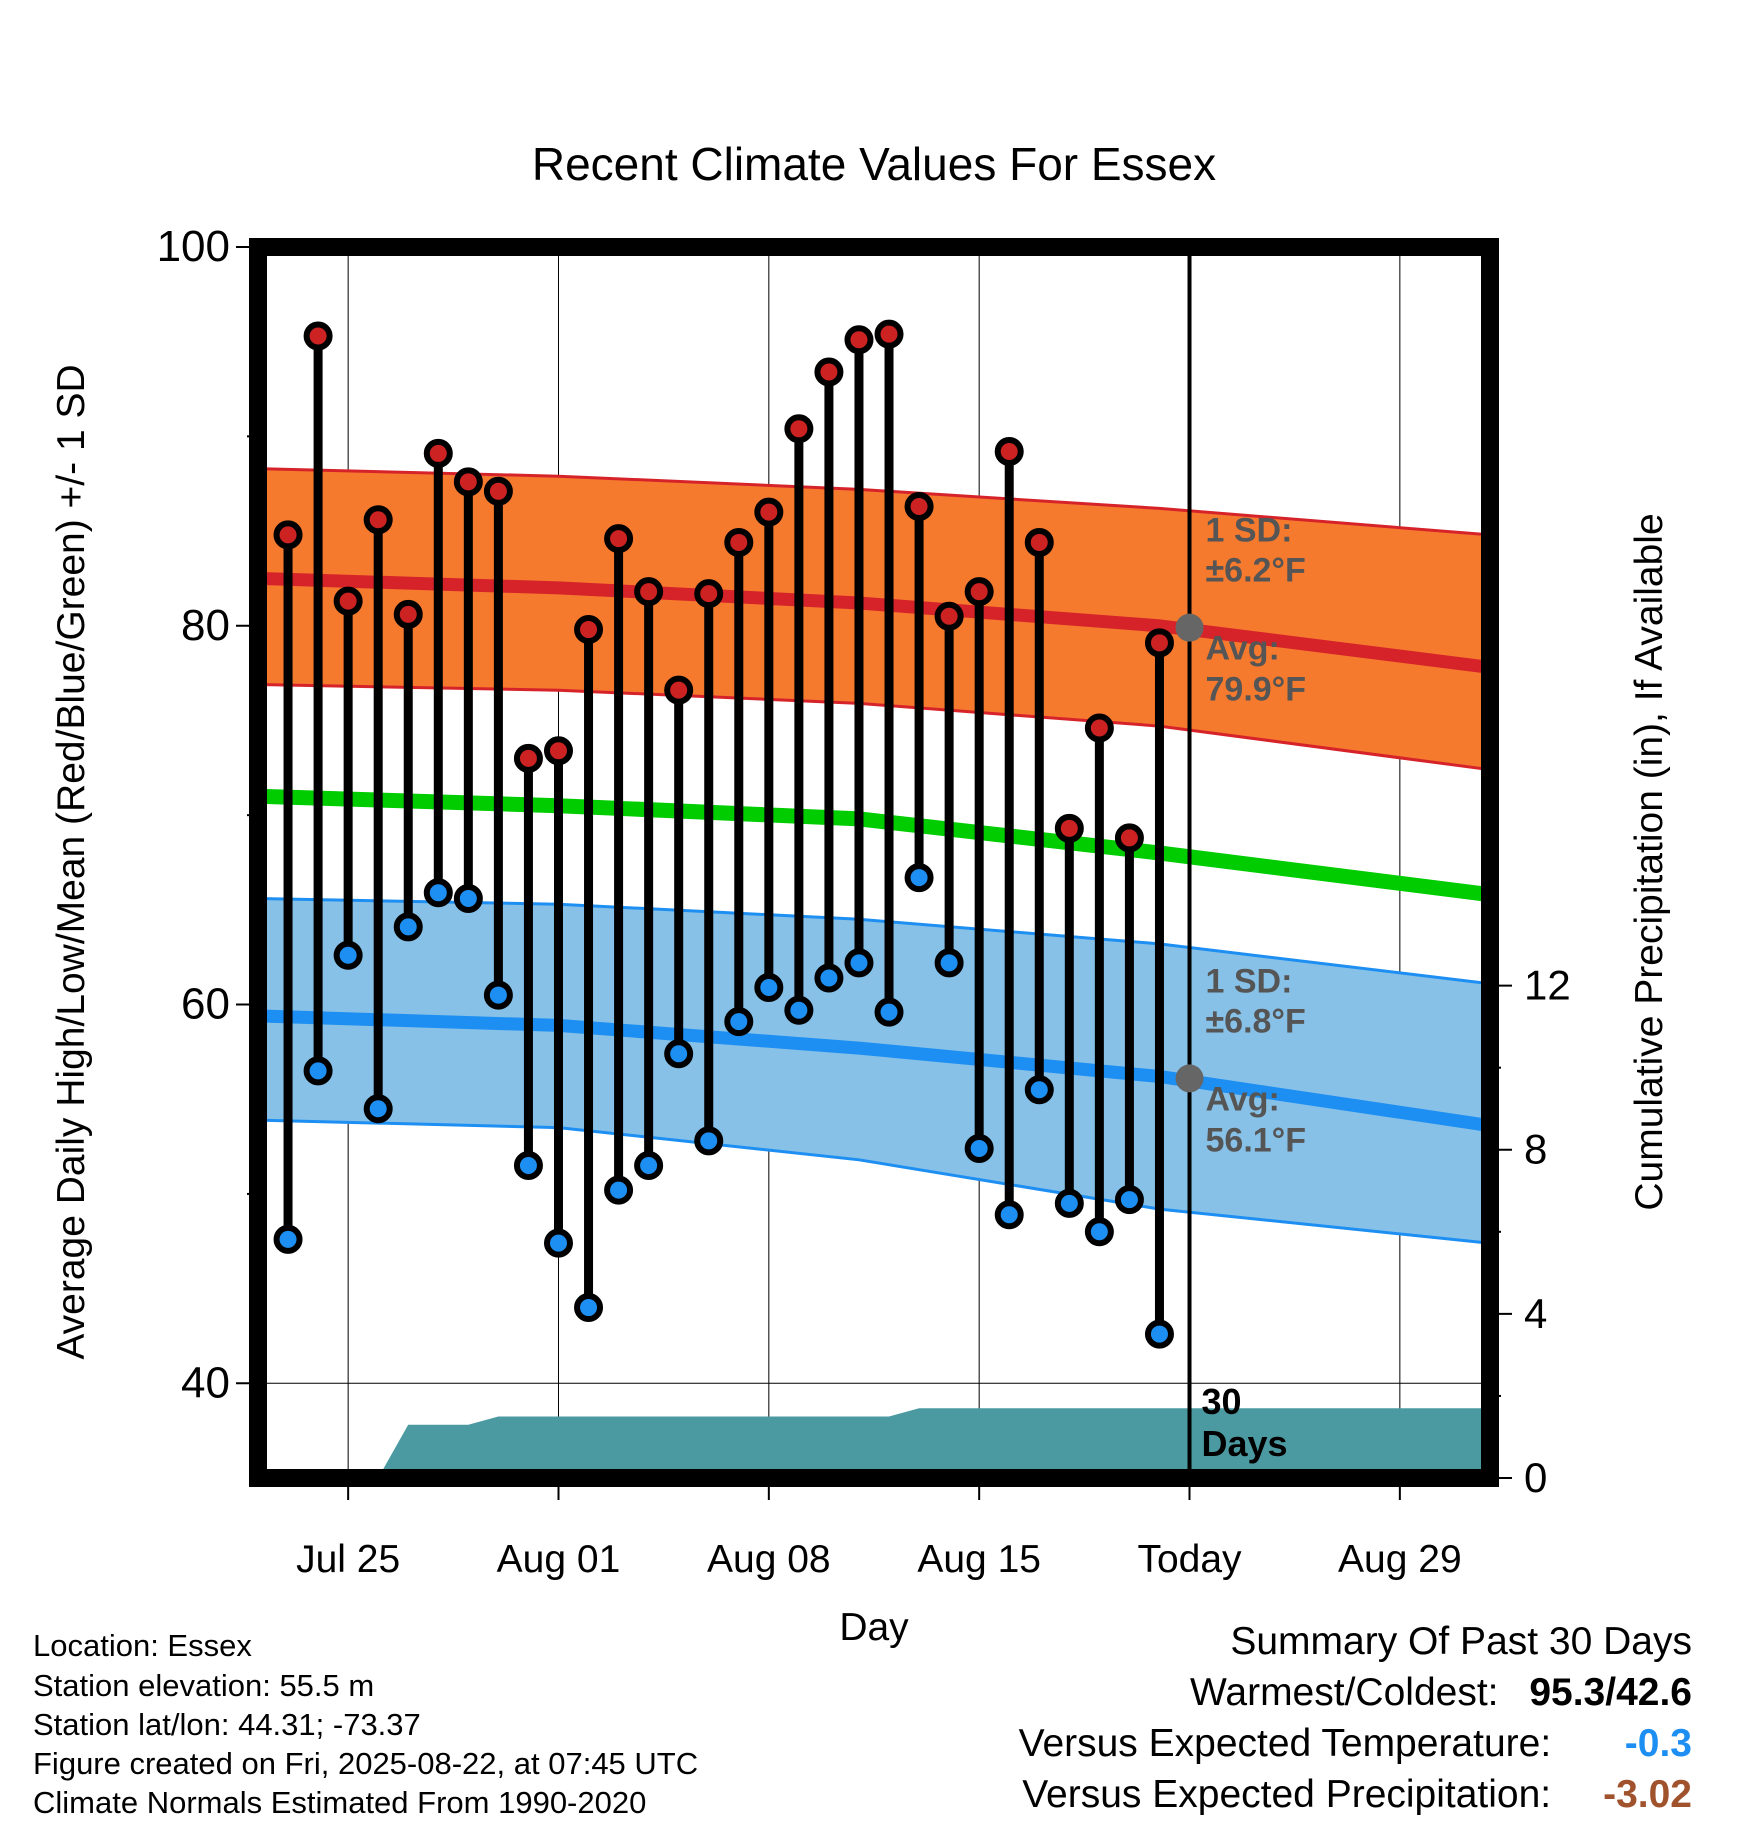  What do you see at coordinates (559, 1559) in the screenshot?
I see `x-tick-label: Aug 01` at bounding box center [559, 1559].